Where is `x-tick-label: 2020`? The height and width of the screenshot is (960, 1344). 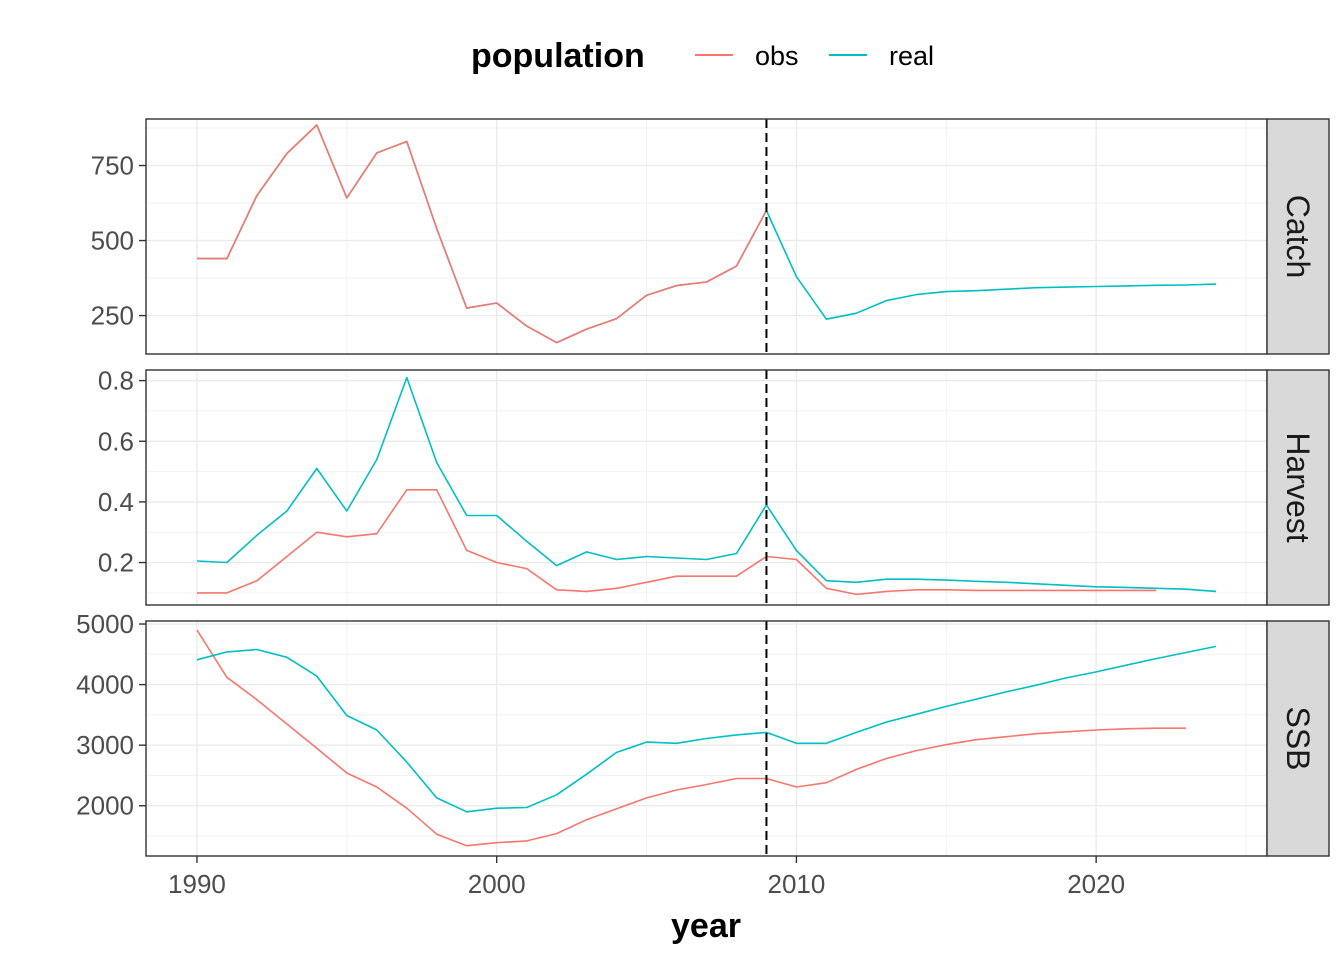
x-tick-label: 2020 is located at coordinates (1096, 884).